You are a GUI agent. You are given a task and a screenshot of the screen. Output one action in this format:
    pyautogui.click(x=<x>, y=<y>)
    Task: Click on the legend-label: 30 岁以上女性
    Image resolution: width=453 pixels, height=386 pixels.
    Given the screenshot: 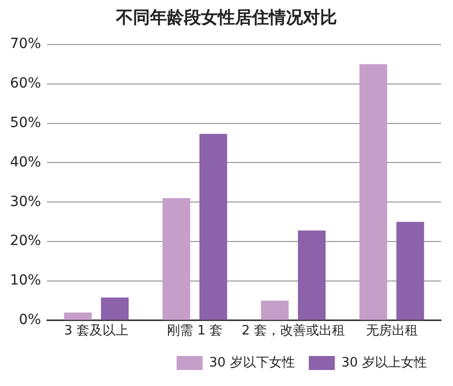 What is the action you would take?
    pyautogui.click(x=384, y=362)
    